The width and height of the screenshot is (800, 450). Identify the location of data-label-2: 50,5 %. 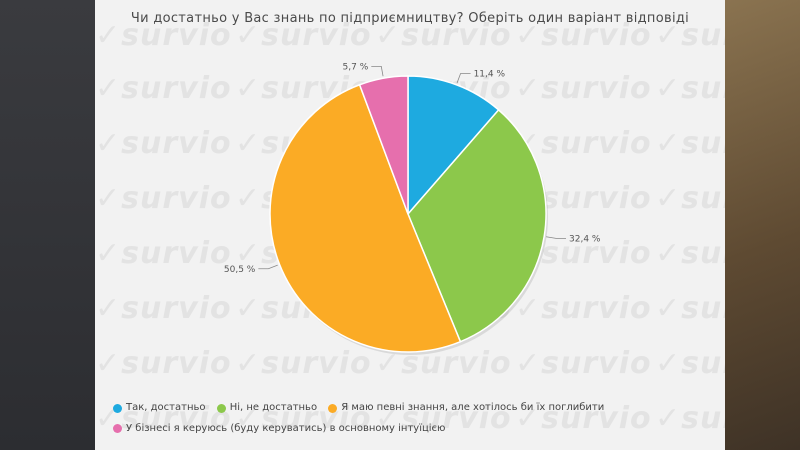
(240, 270).